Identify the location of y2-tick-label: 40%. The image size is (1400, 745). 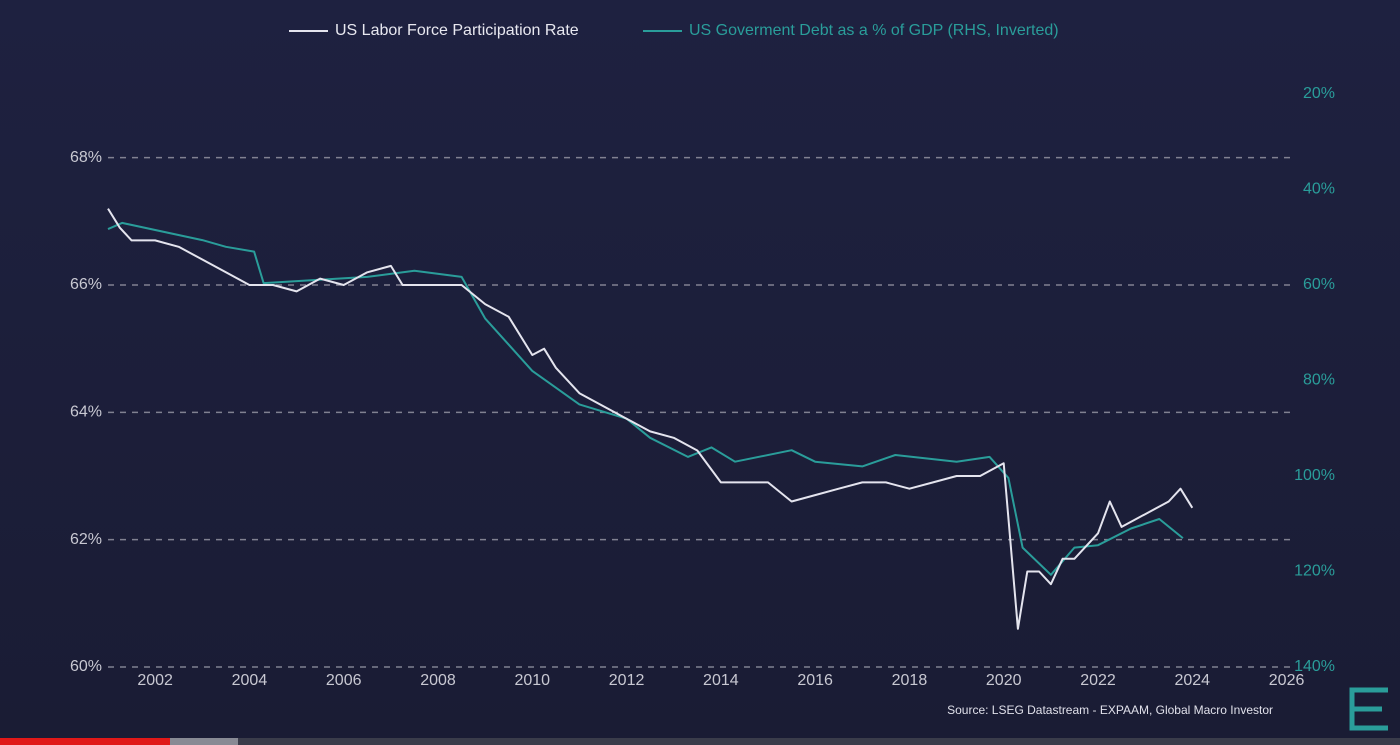
(1319, 189).